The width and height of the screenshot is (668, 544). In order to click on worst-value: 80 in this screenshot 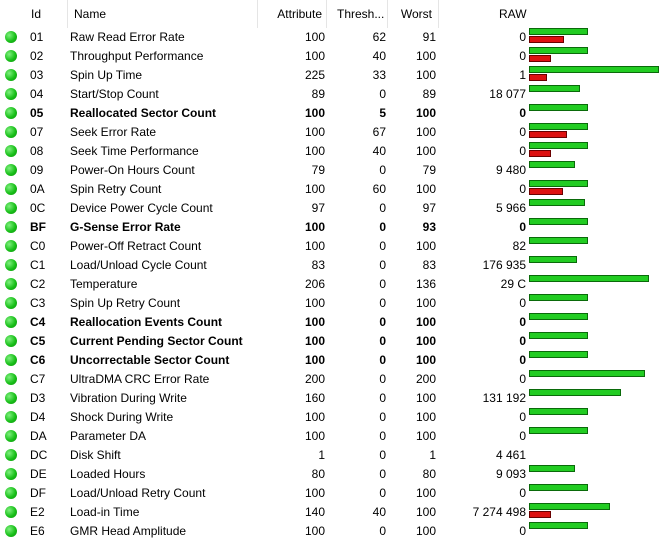, I will do `click(429, 474)`.